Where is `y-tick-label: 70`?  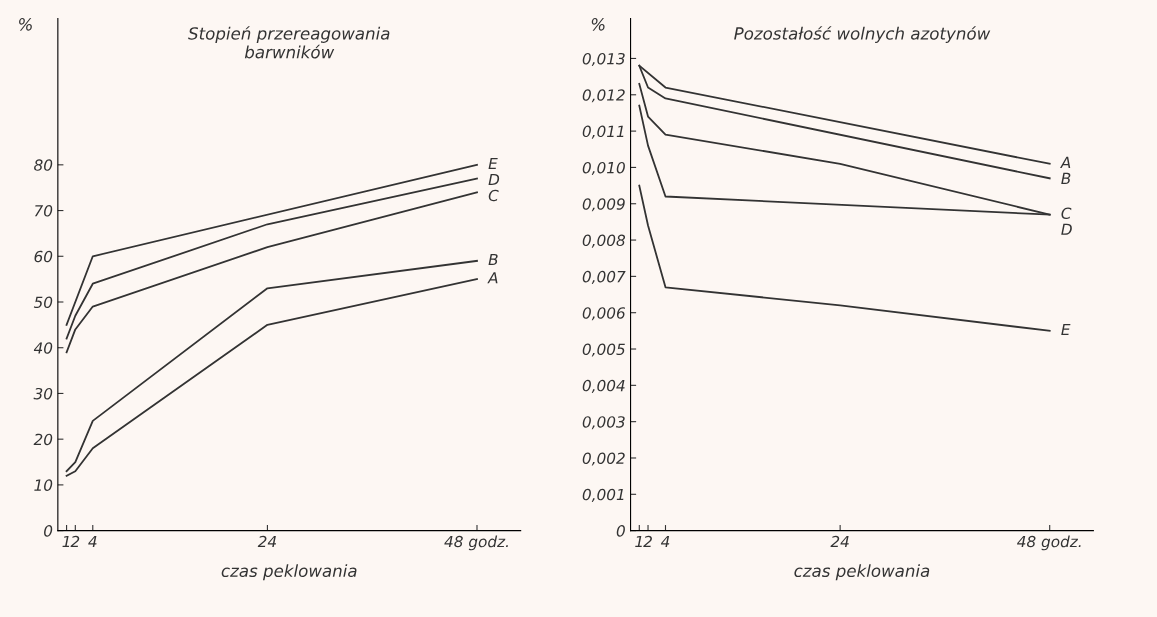
y-tick-label: 70 is located at coordinates (43, 211).